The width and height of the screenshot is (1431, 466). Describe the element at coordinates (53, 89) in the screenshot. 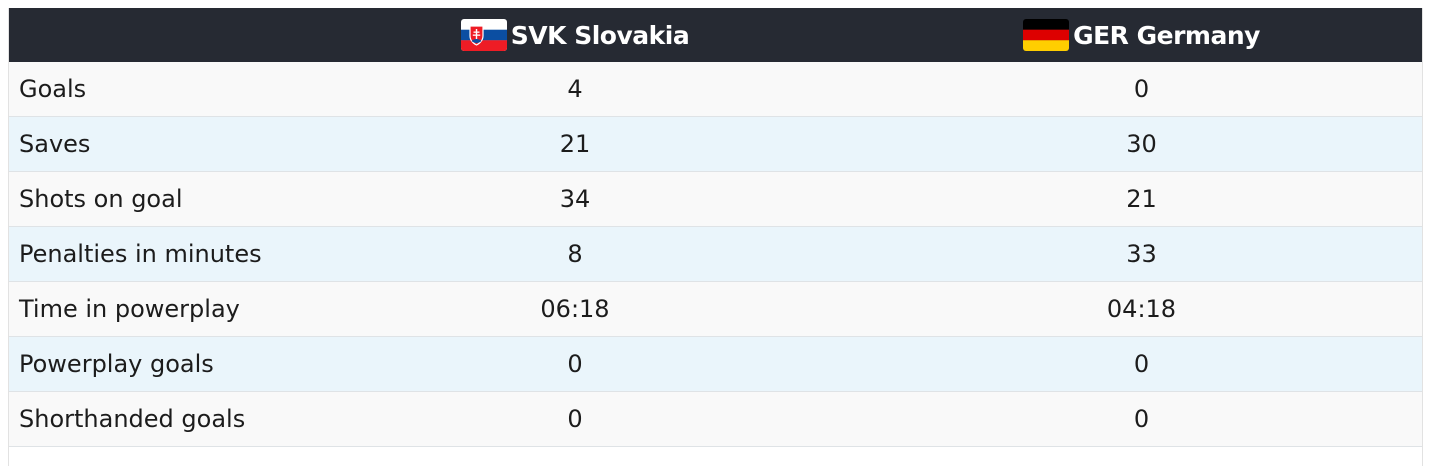

I see `stat-label: Goals` at that location.